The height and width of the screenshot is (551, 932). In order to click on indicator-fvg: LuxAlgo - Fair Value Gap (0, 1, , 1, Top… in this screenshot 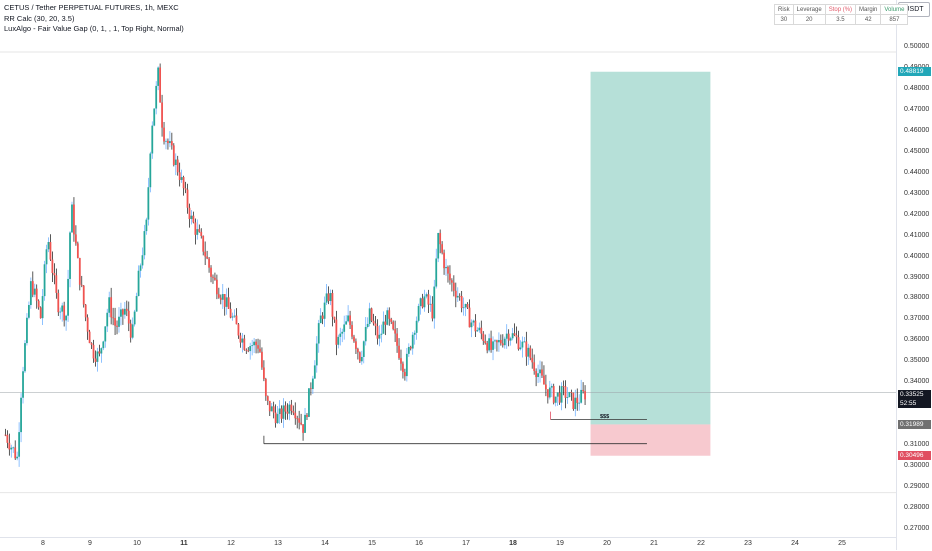, I will do `click(94, 28)`.